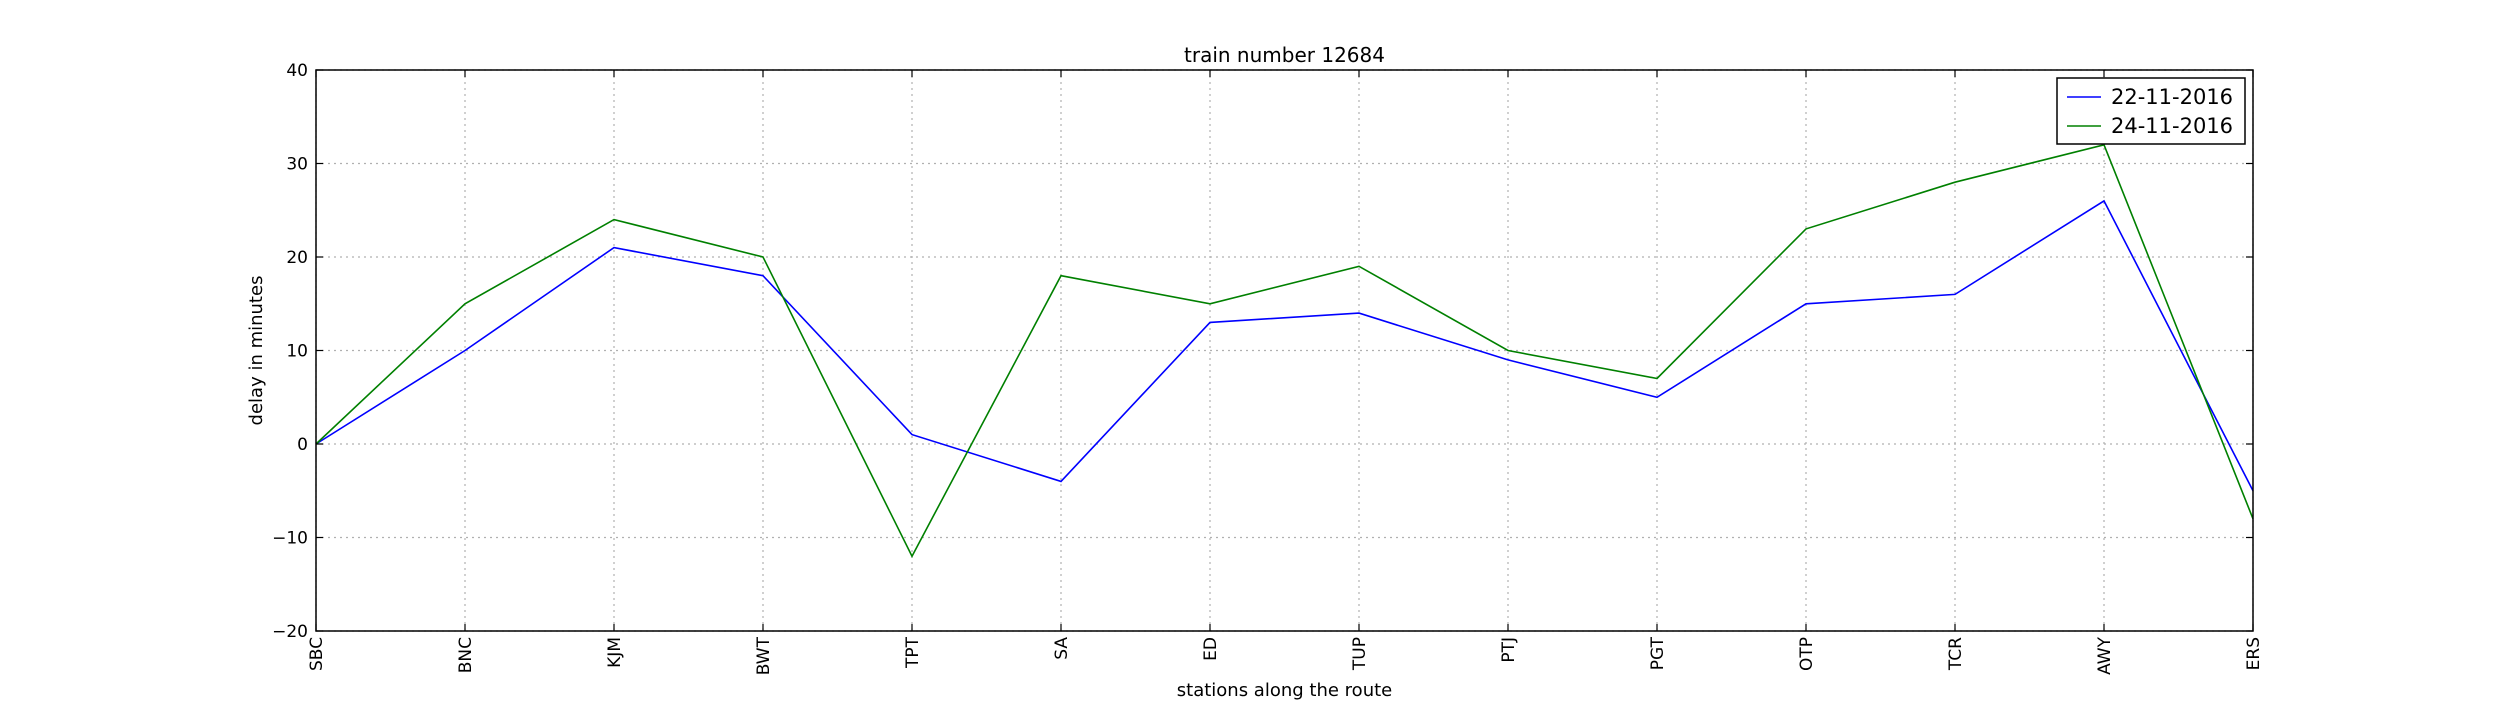 Image resolution: width=2500 pixels, height=705 pixels. Describe the element at coordinates (1284, 55) in the screenshot. I see `chart-title: train number 12684` at that location.